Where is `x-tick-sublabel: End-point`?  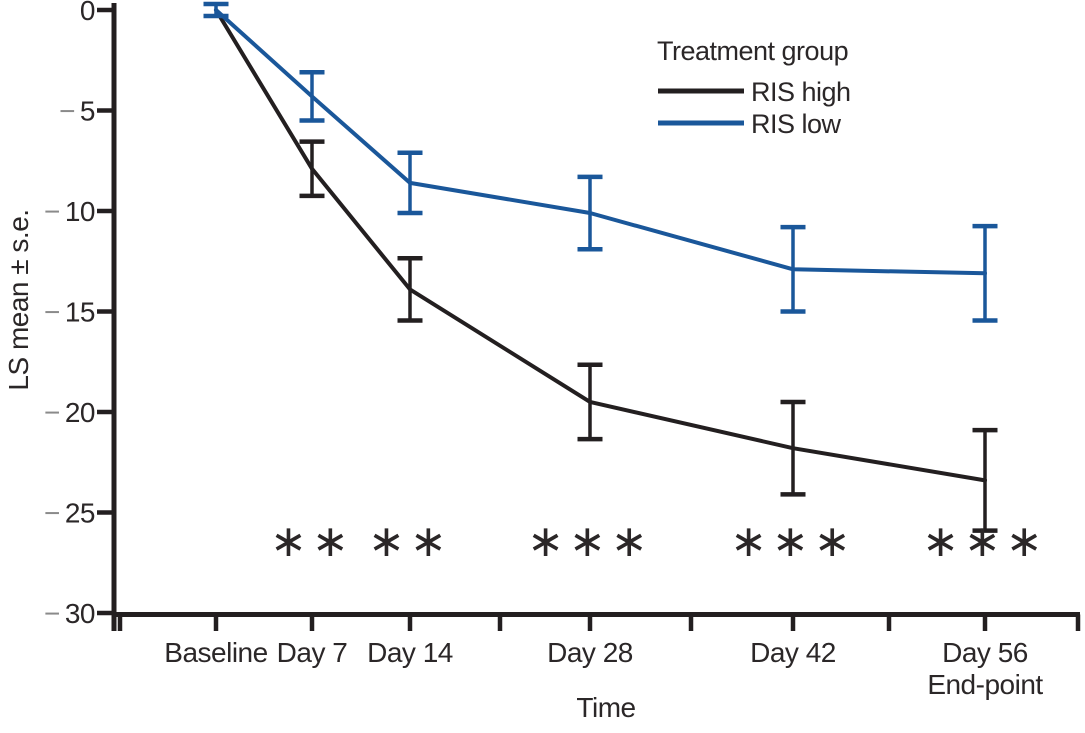 x-tick-sublabel: End-point is located at coordinates (985, 684).